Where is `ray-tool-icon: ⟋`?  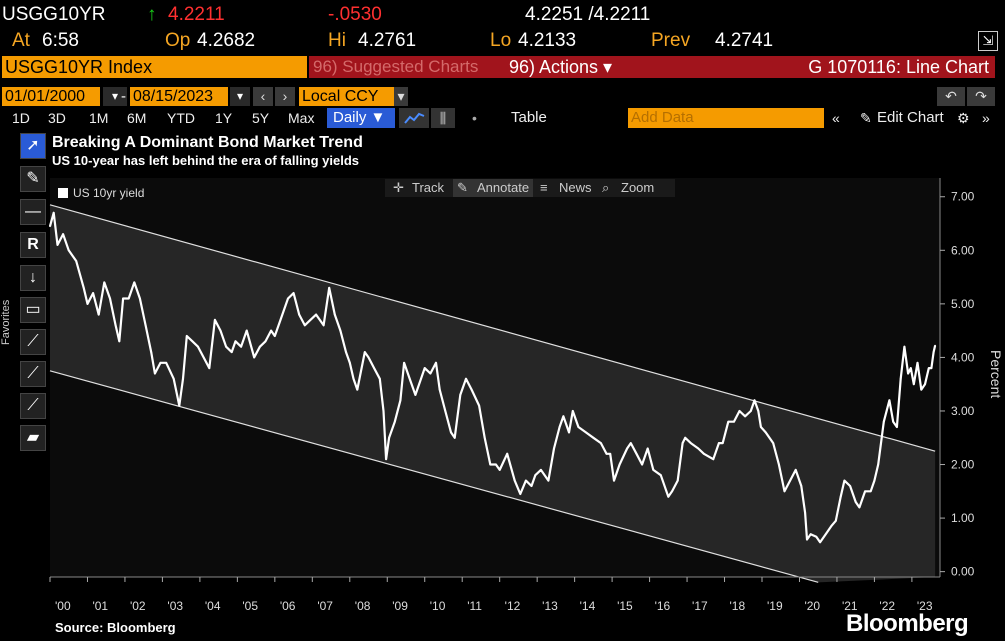
ray-tool-icon: ⟋ is located at coordinates (33, 406).